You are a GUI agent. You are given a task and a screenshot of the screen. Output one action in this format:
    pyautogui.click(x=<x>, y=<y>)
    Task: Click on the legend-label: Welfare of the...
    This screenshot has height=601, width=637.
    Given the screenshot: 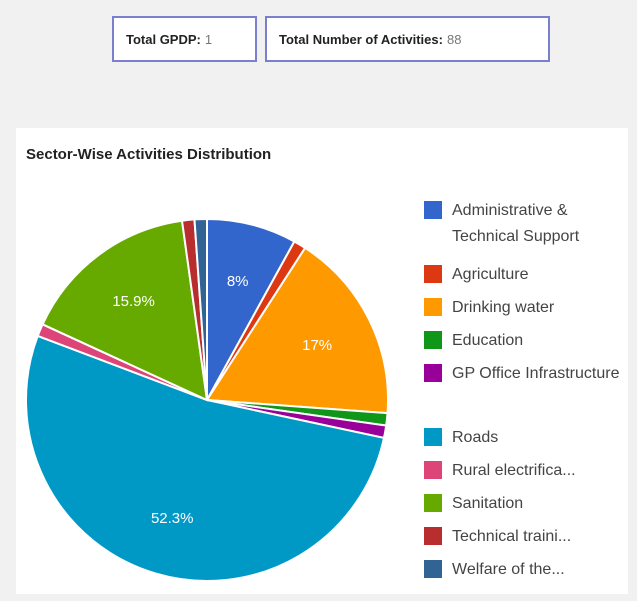 What is the action you would take?
    pyautogui.click(x=508, y=569)
    